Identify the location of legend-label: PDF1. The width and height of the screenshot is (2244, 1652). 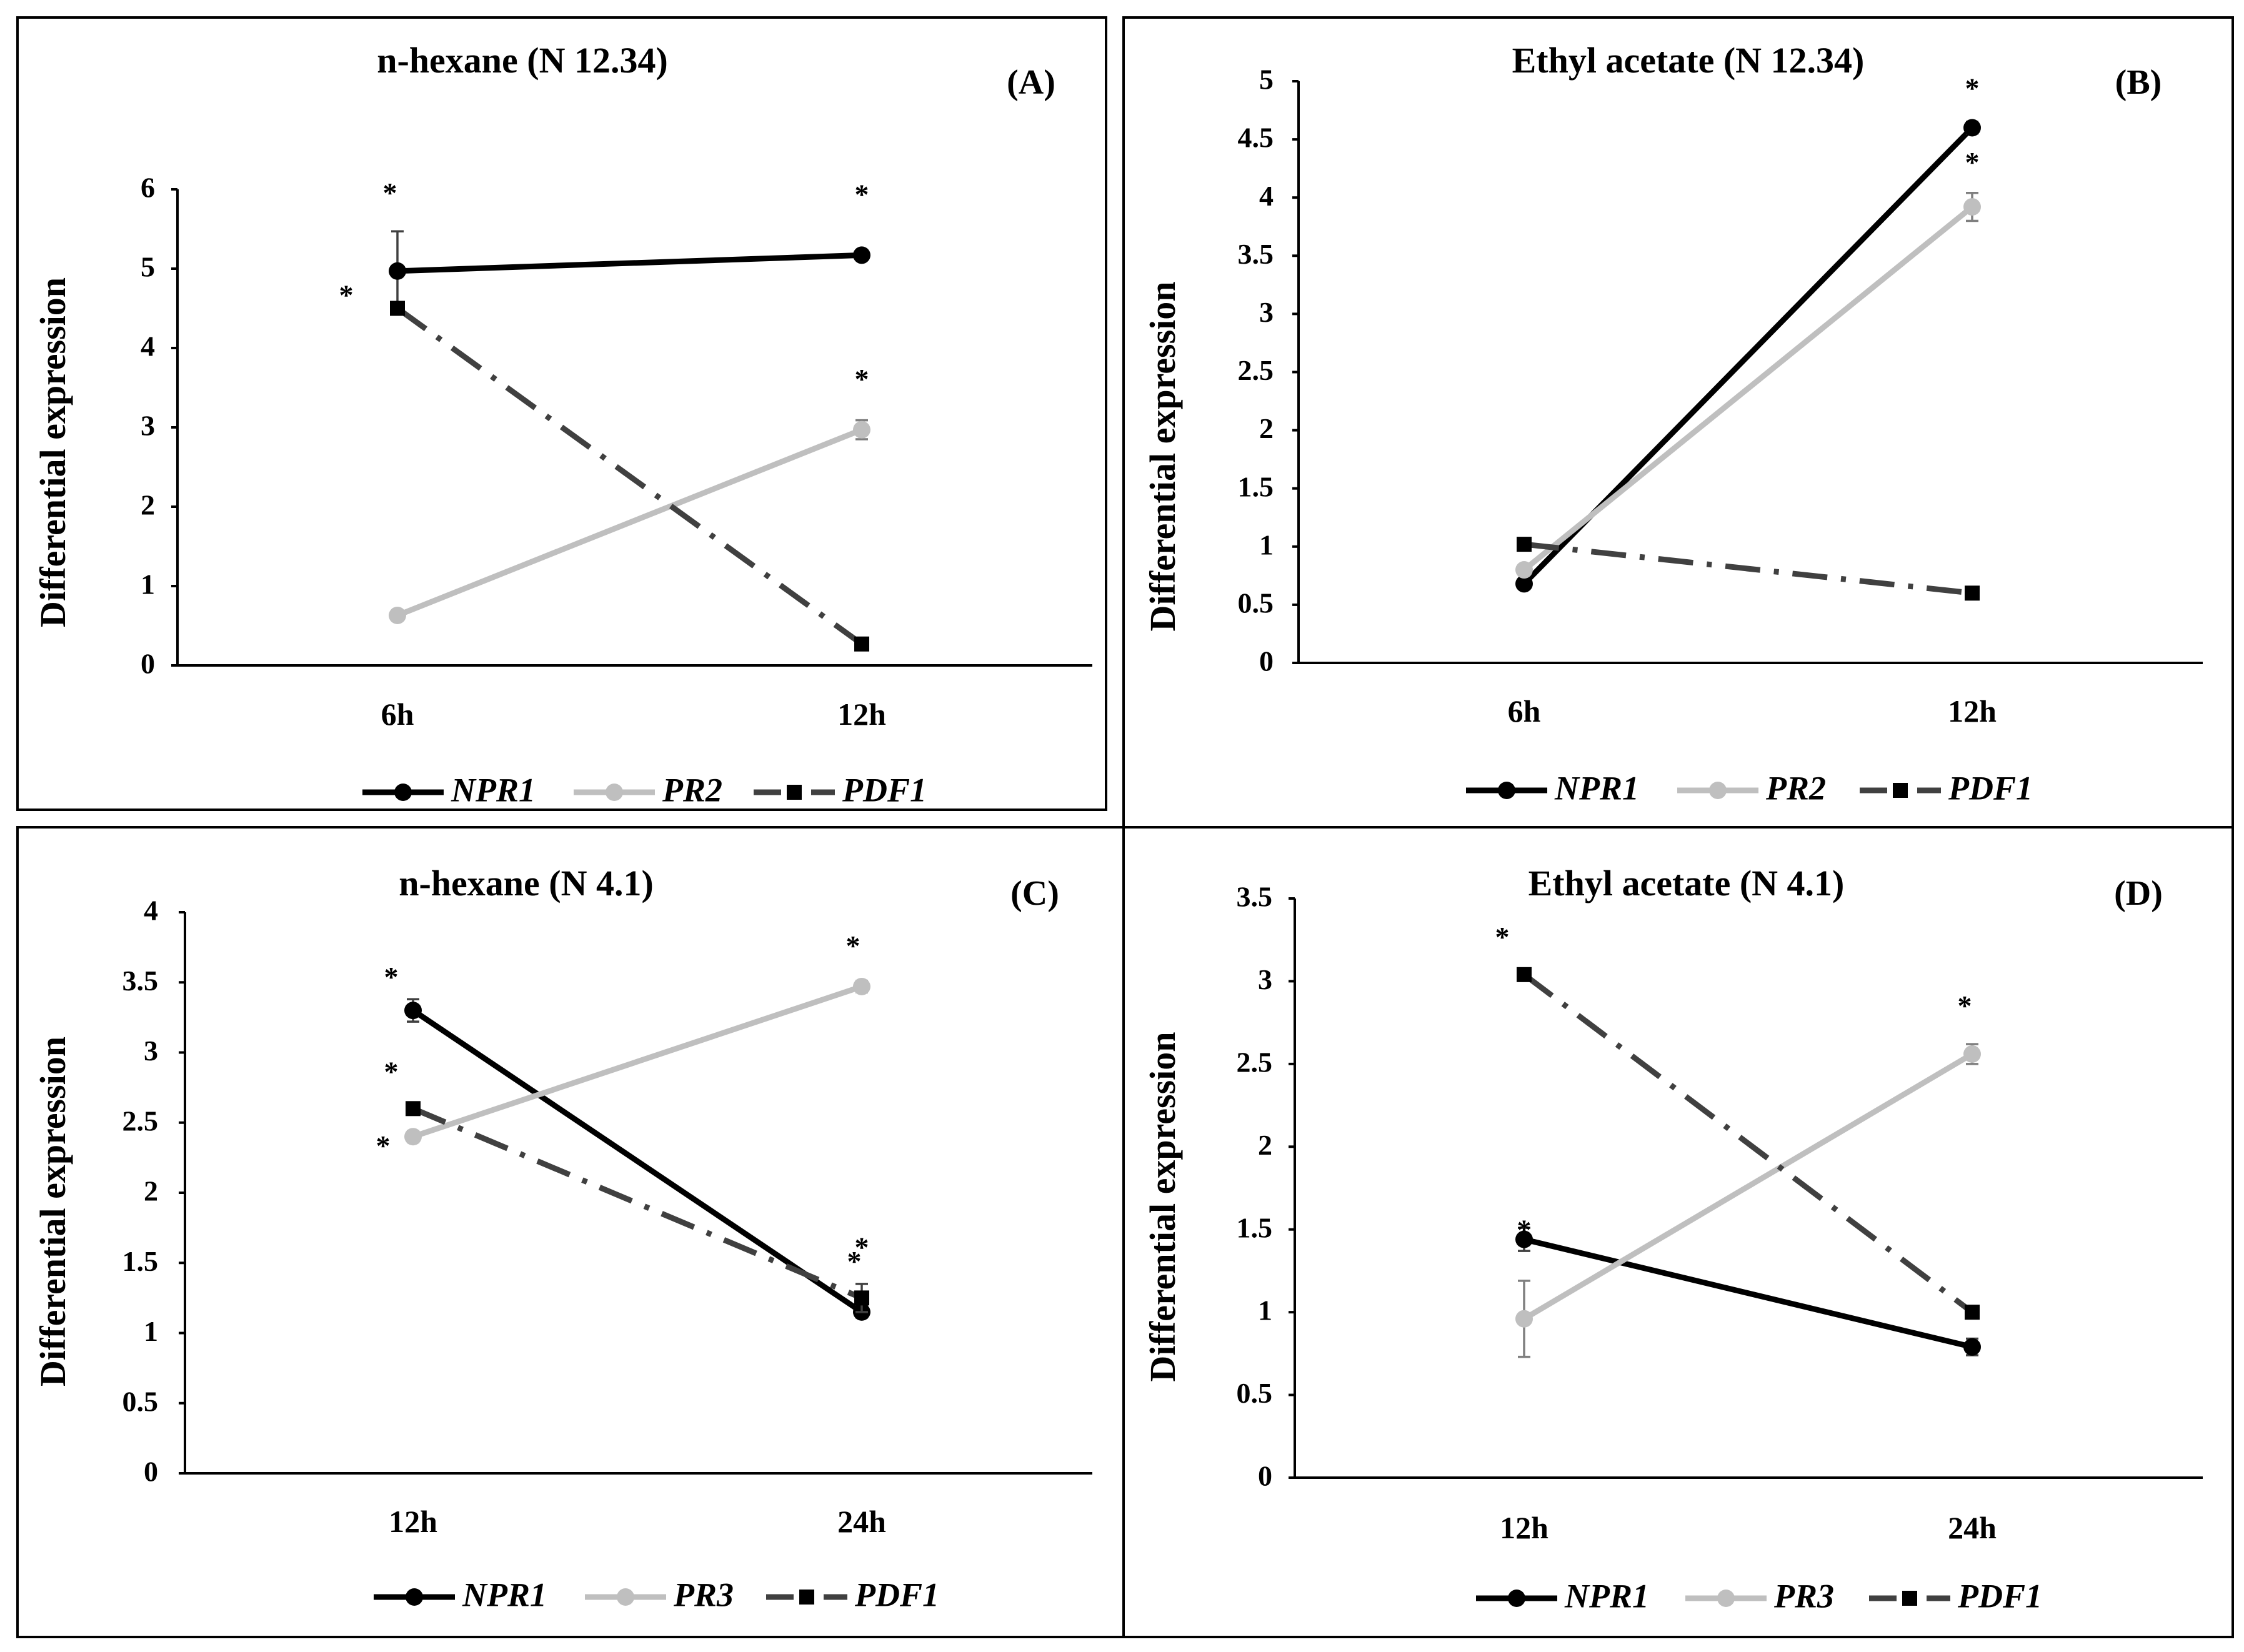
(885, 790).